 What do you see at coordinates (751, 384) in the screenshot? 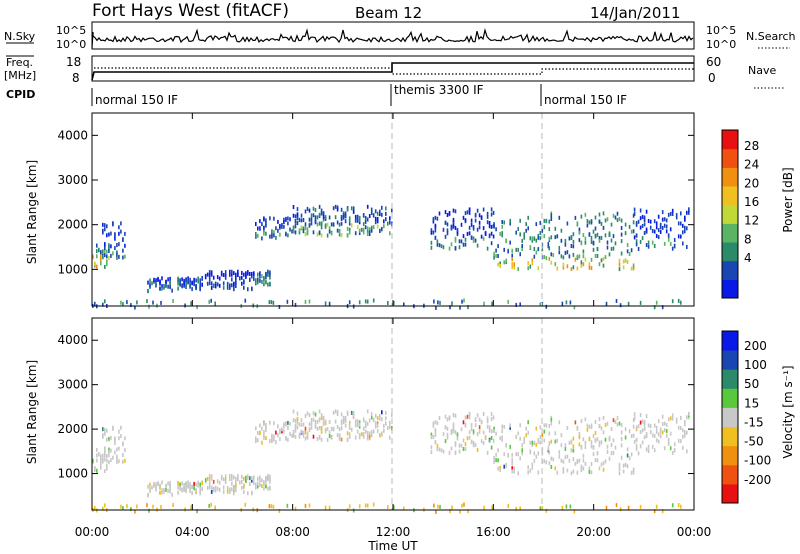
I see `colorbar-tick-label: 50` at bounding box center [751, 384].